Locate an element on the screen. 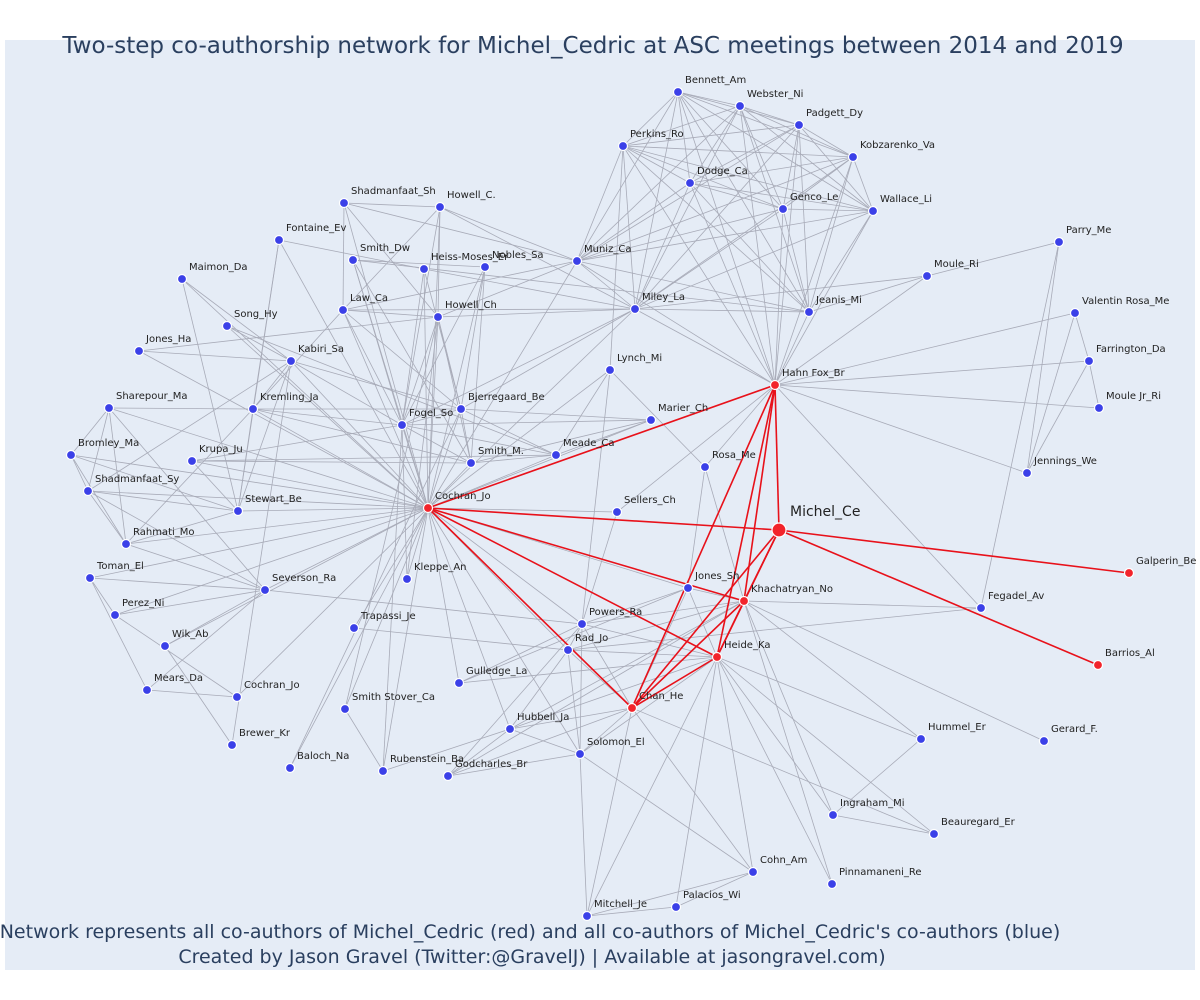 The image size is (1200, 1000). edge-Hahn_Fox_Br-Rosa_Me is located at coordinates (740, 426).